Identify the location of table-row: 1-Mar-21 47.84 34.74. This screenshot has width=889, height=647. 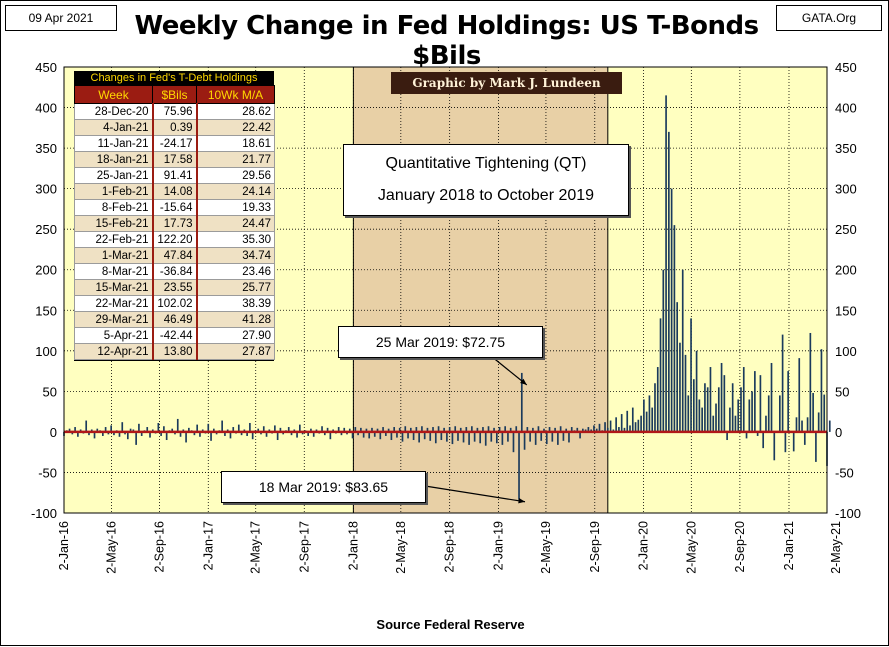
(174, 255).